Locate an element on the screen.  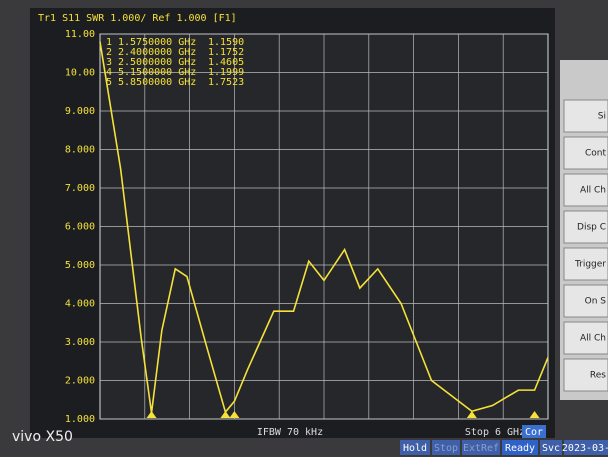
marker-value: 1.1590 is located at coordinates (226, 42).